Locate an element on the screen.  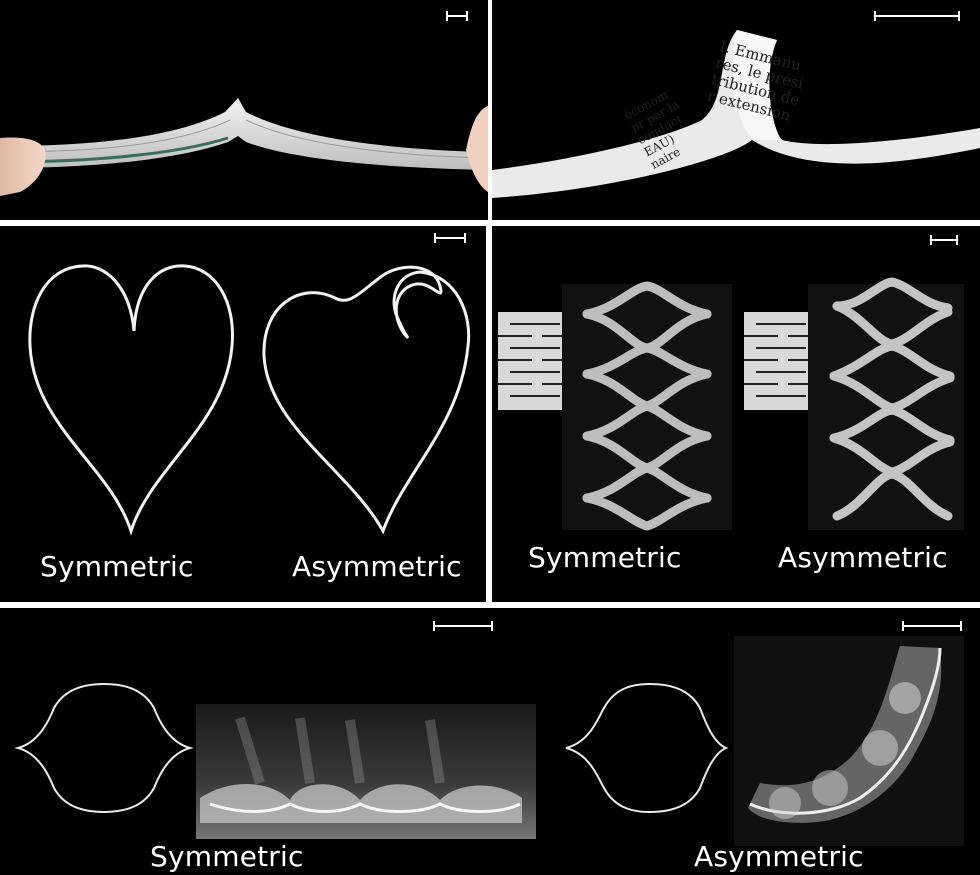
cut-pattern-right is located at coordinates (781, 361).